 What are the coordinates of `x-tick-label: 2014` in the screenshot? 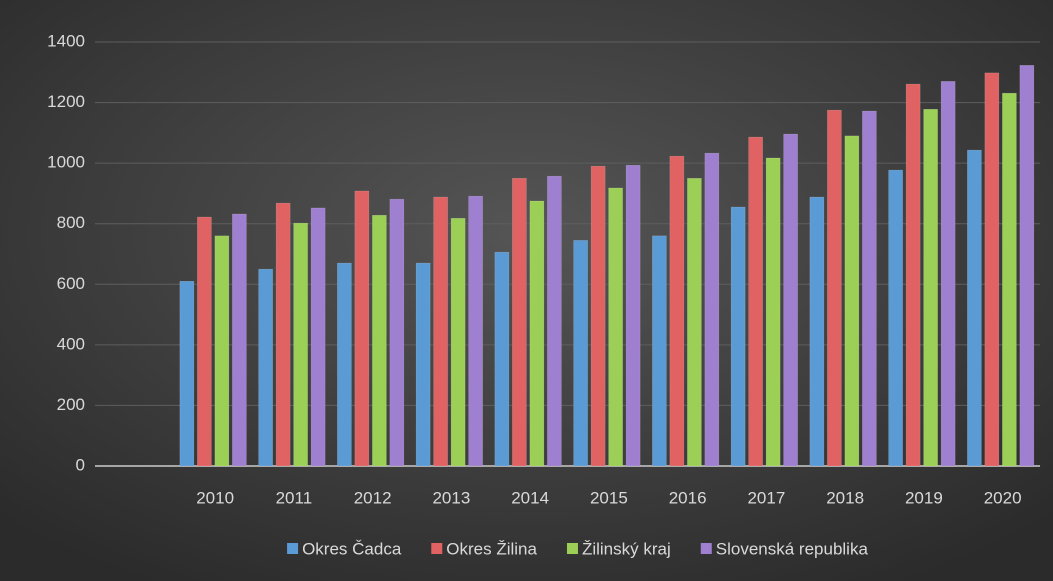 It's located at (530, 497).